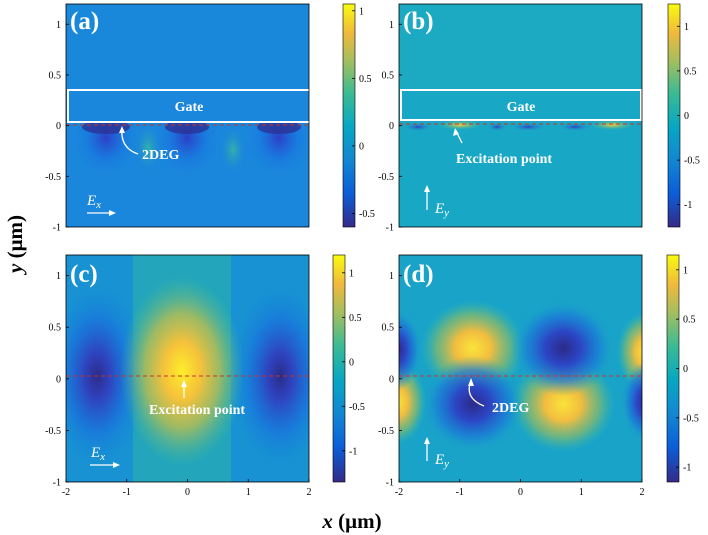 This screenshot has width=708, height=535. What do you see at coordinates (418, 21) in the screenshot?
I see `panel-b-label: (b)` at bounding box center [418, 21].